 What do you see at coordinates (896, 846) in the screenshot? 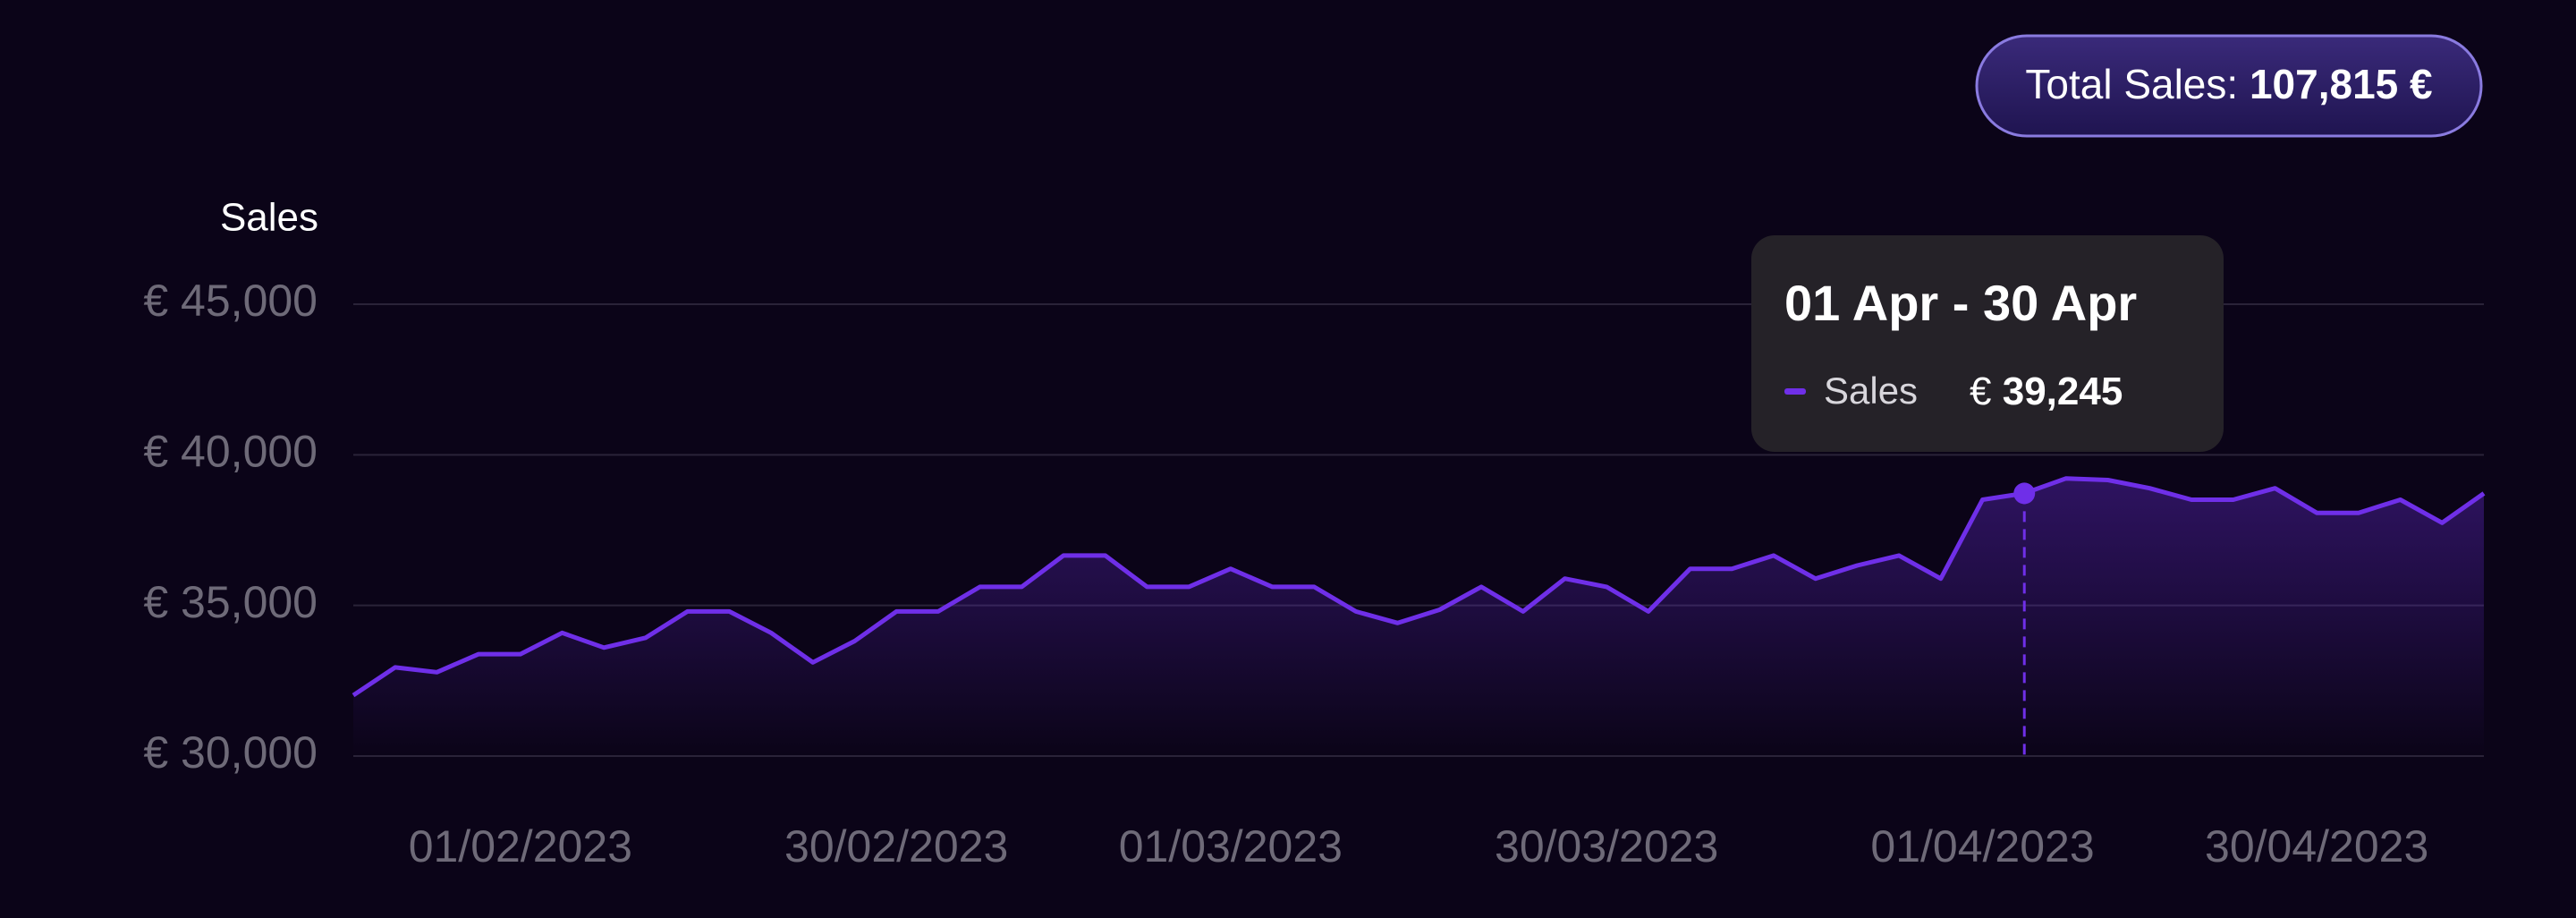
I see `x-tick-label: 30/02/2023` at bounding box center [896, 846].